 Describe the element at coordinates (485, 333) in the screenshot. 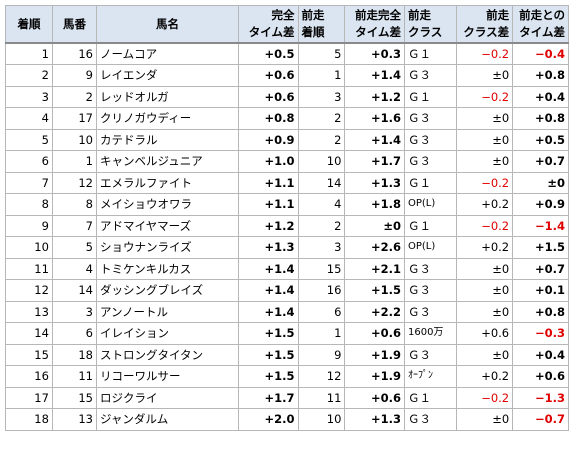

I see `cell-prev-class-diff: +0.6` at that location.